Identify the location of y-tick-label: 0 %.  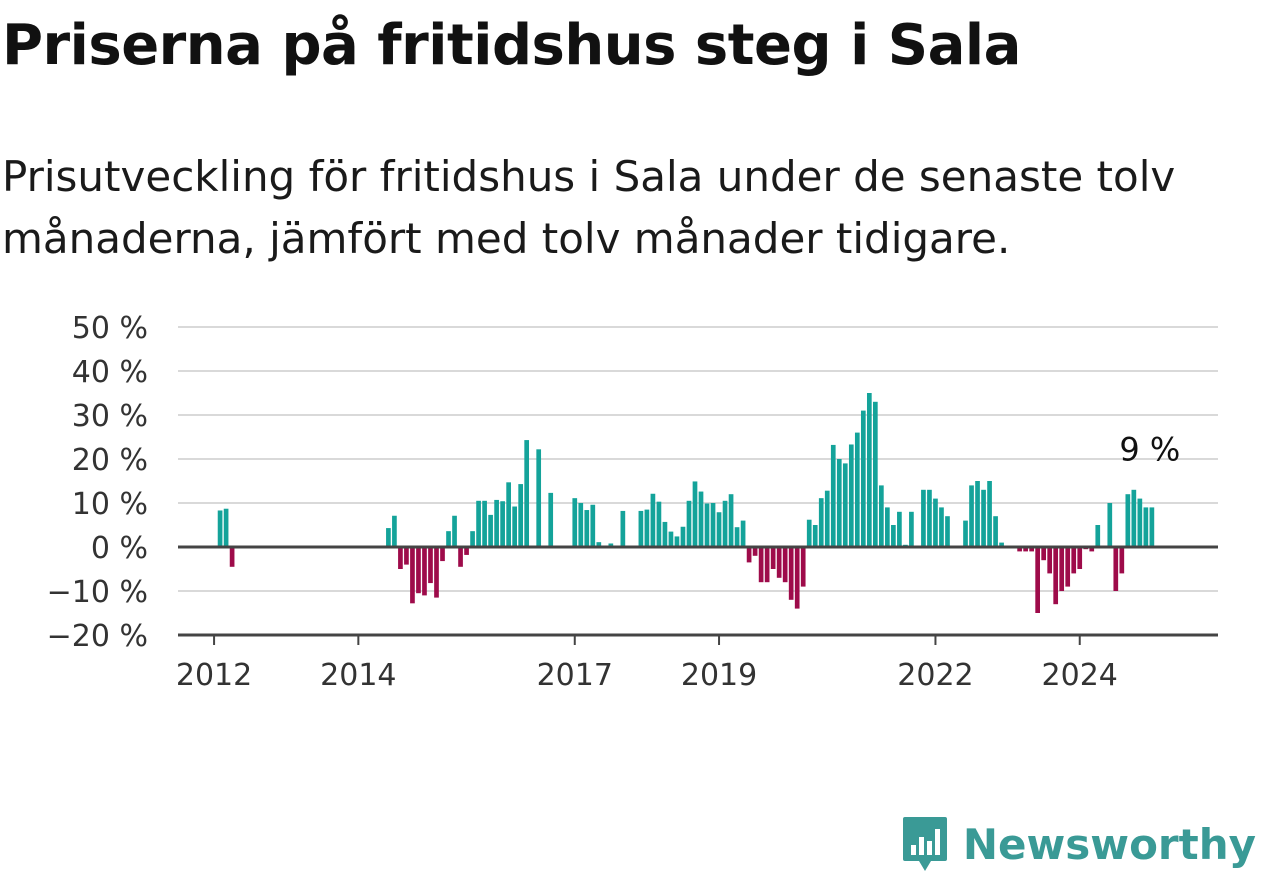
(119, 548).